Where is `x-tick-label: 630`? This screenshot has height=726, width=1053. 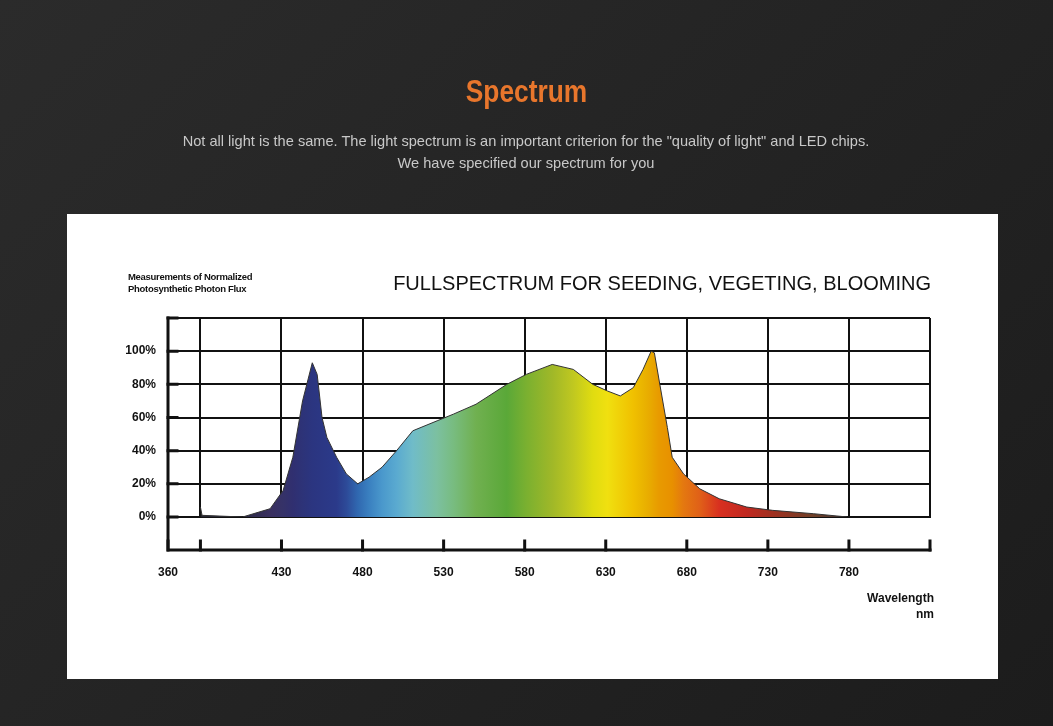 x-tick-label: 630 is located at coordinates (606, 571).